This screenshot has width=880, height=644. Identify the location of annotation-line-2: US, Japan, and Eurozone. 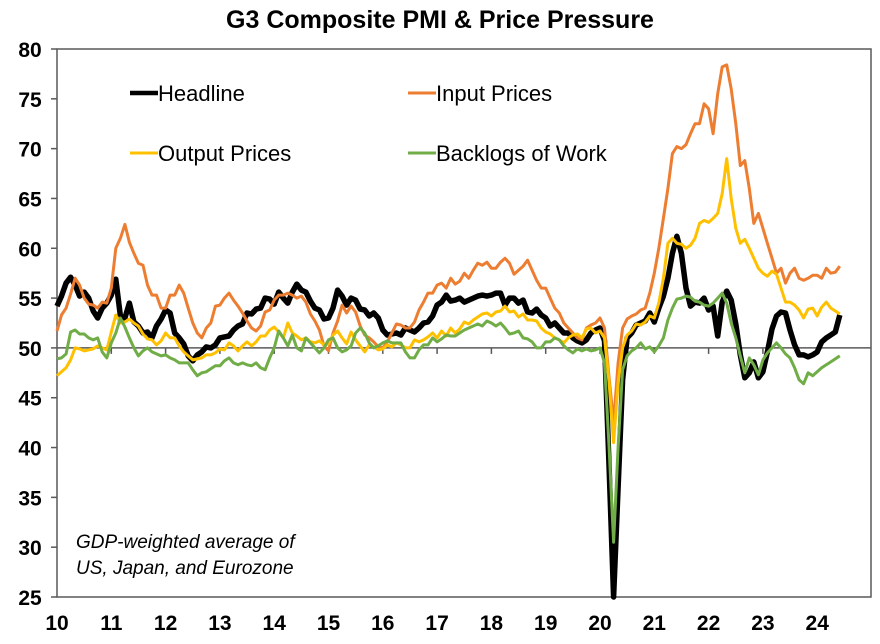
(185, 568).